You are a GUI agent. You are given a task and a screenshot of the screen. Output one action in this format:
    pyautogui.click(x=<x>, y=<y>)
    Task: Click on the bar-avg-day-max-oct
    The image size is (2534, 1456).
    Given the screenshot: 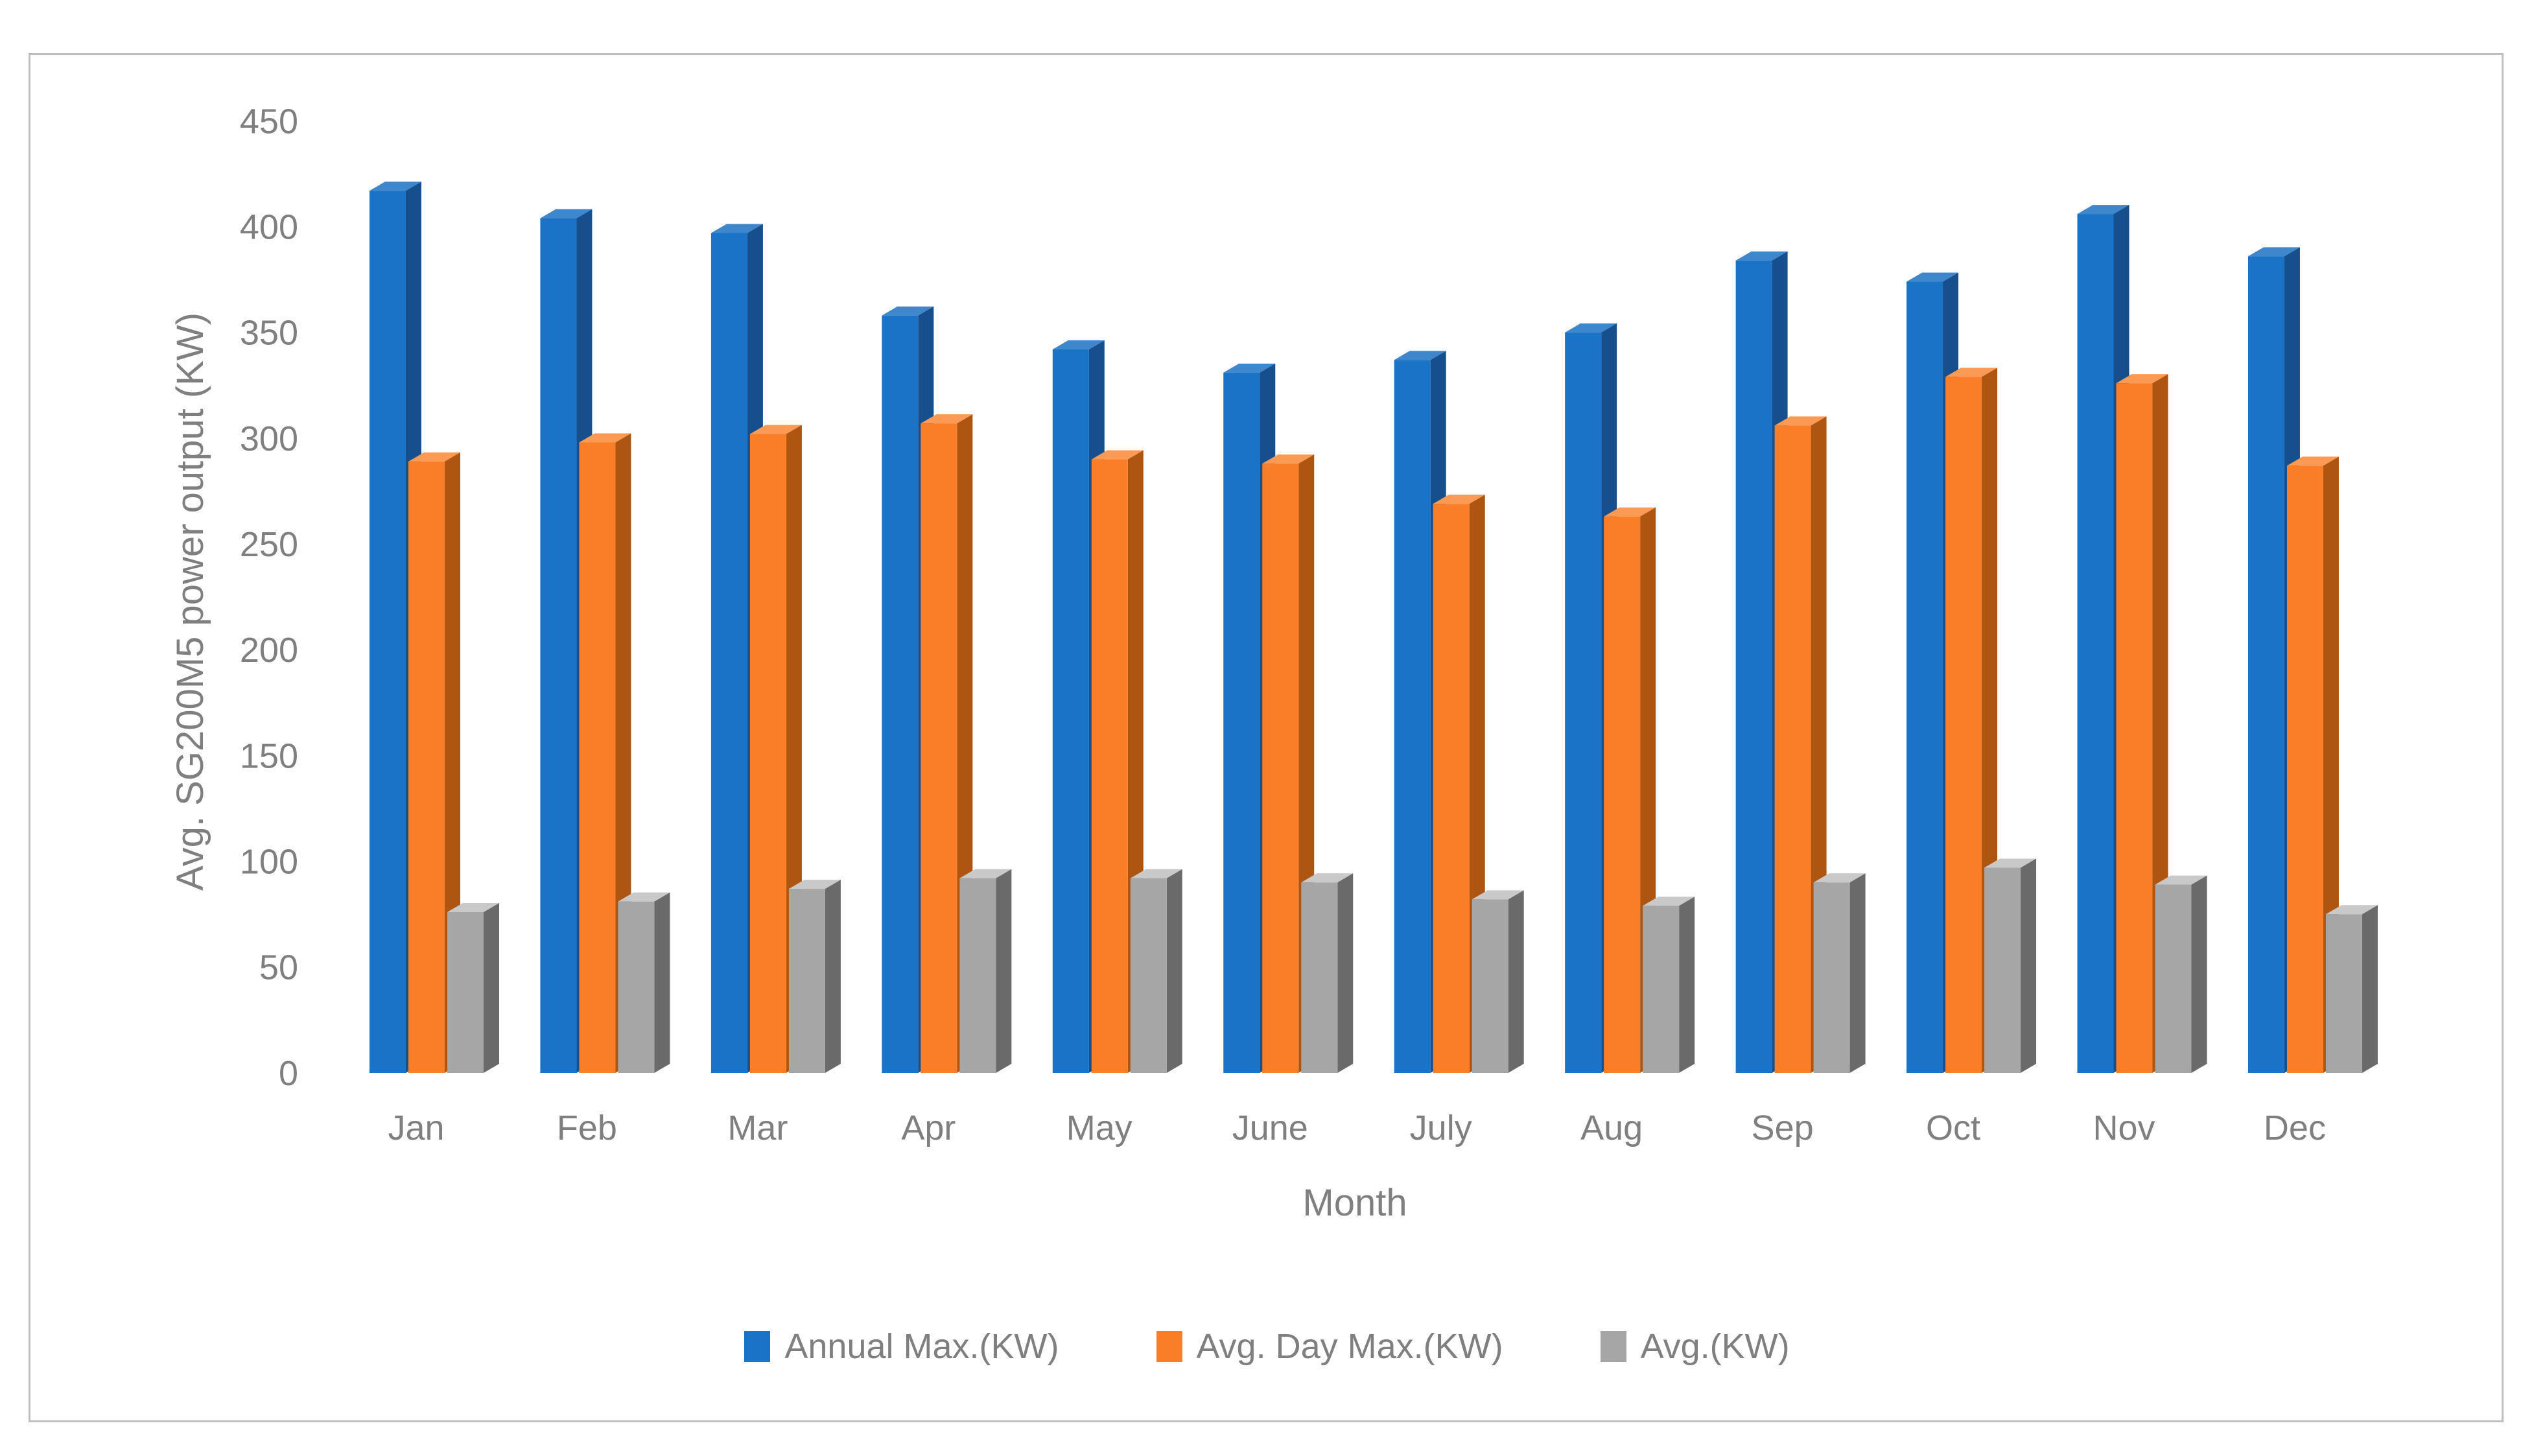 What is the action you would take?
    pyautogui.click(x=1971, y=721)
    